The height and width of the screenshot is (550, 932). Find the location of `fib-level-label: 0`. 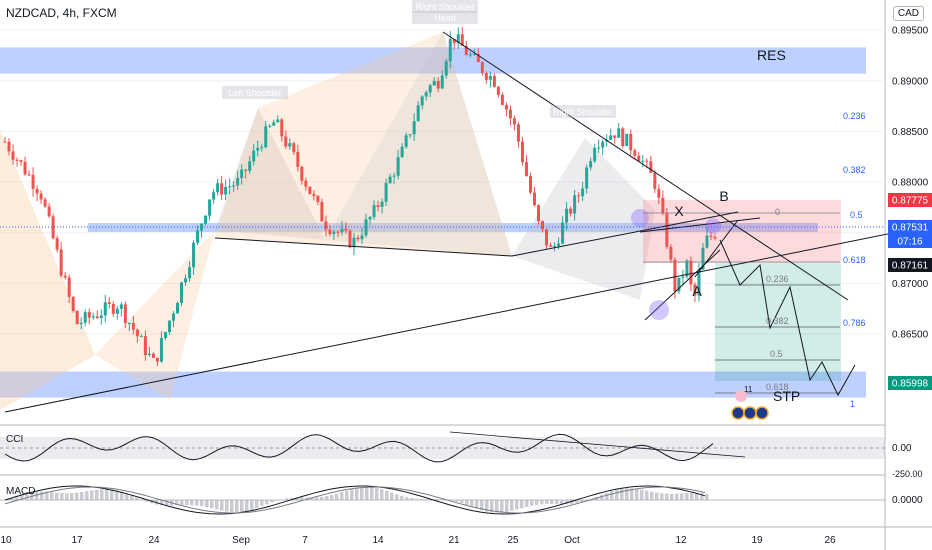

fib-level-label: 0 is located at coordinates (777, 212).